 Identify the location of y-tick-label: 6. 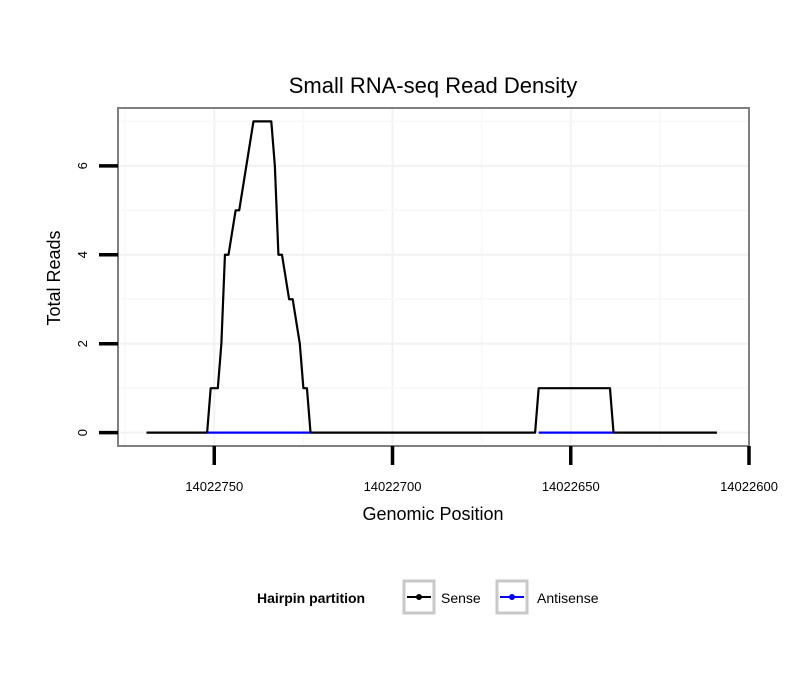
(82, 165).